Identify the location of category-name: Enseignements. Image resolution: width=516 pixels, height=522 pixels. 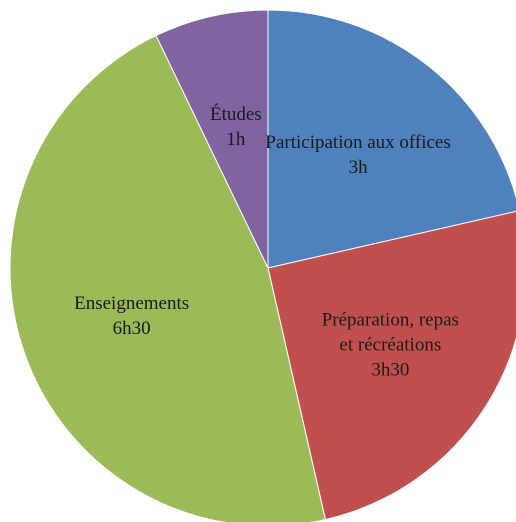
(132, 303).